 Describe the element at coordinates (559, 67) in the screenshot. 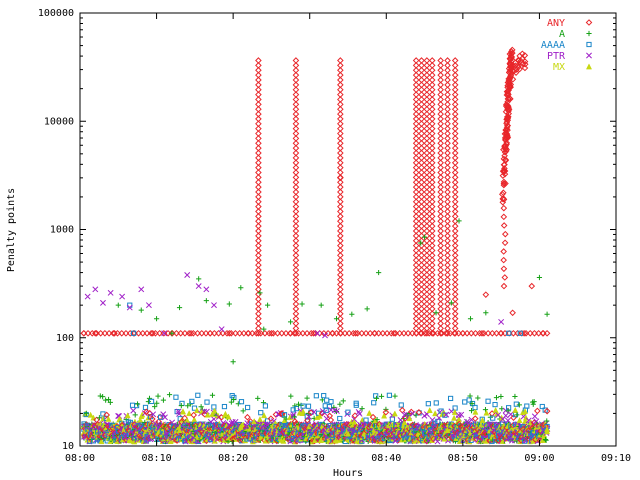

I see `legend-label-mx: MX` at that location.